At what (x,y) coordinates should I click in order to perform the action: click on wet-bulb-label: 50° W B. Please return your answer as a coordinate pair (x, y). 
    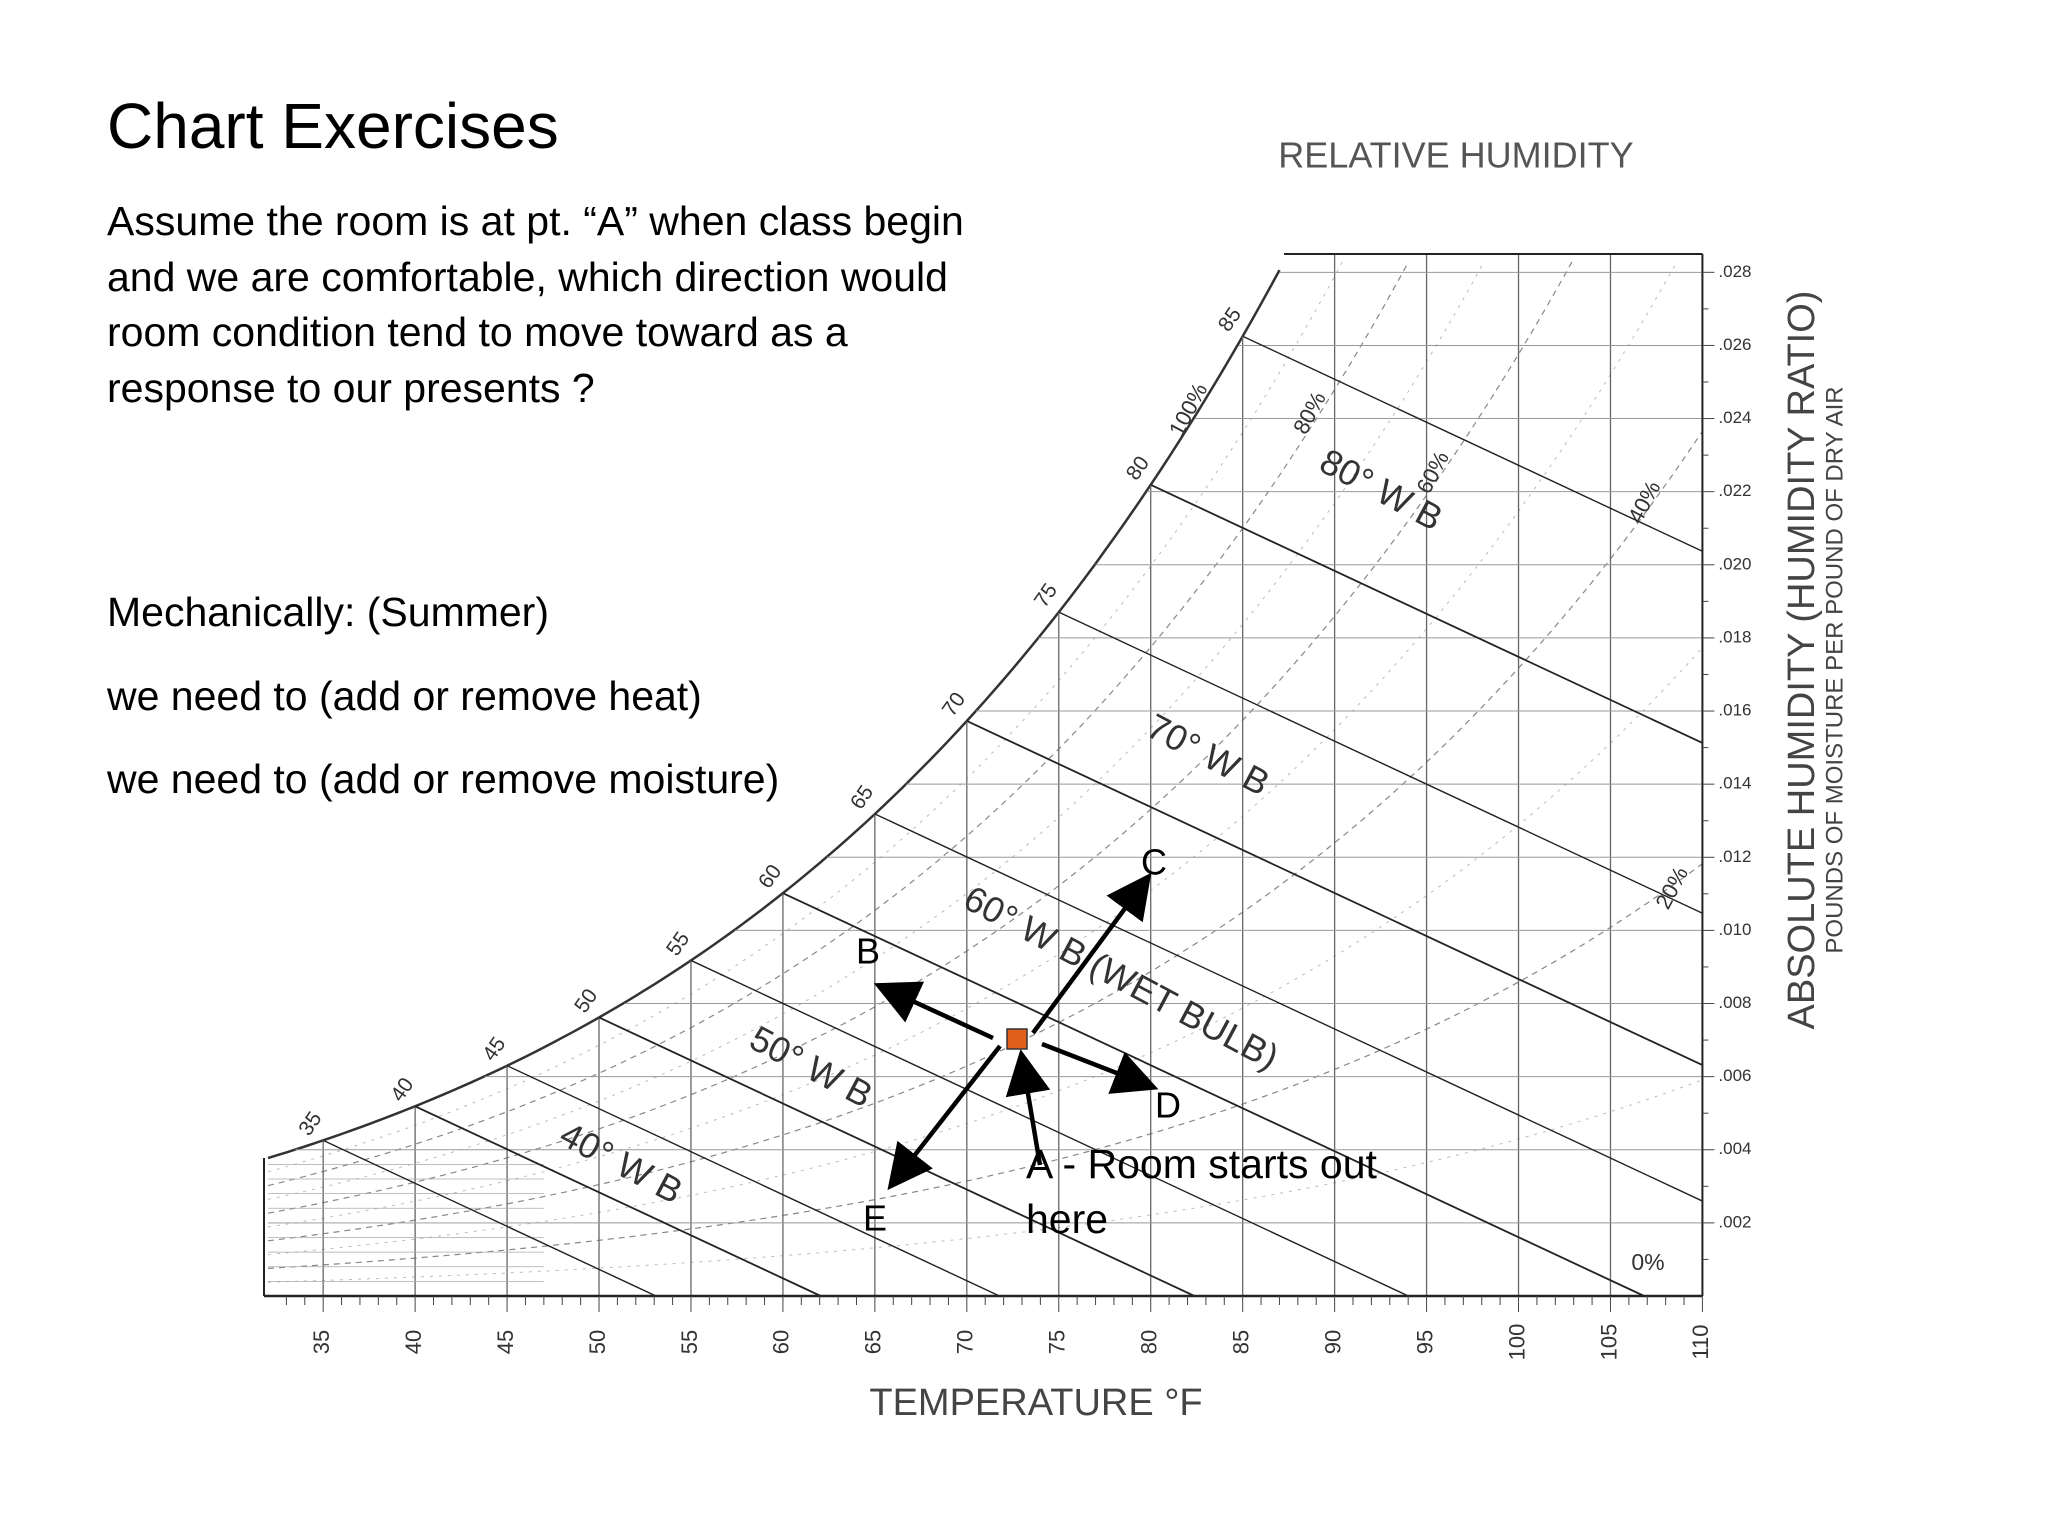
    Looking at the image, I should click on (811, 1066).